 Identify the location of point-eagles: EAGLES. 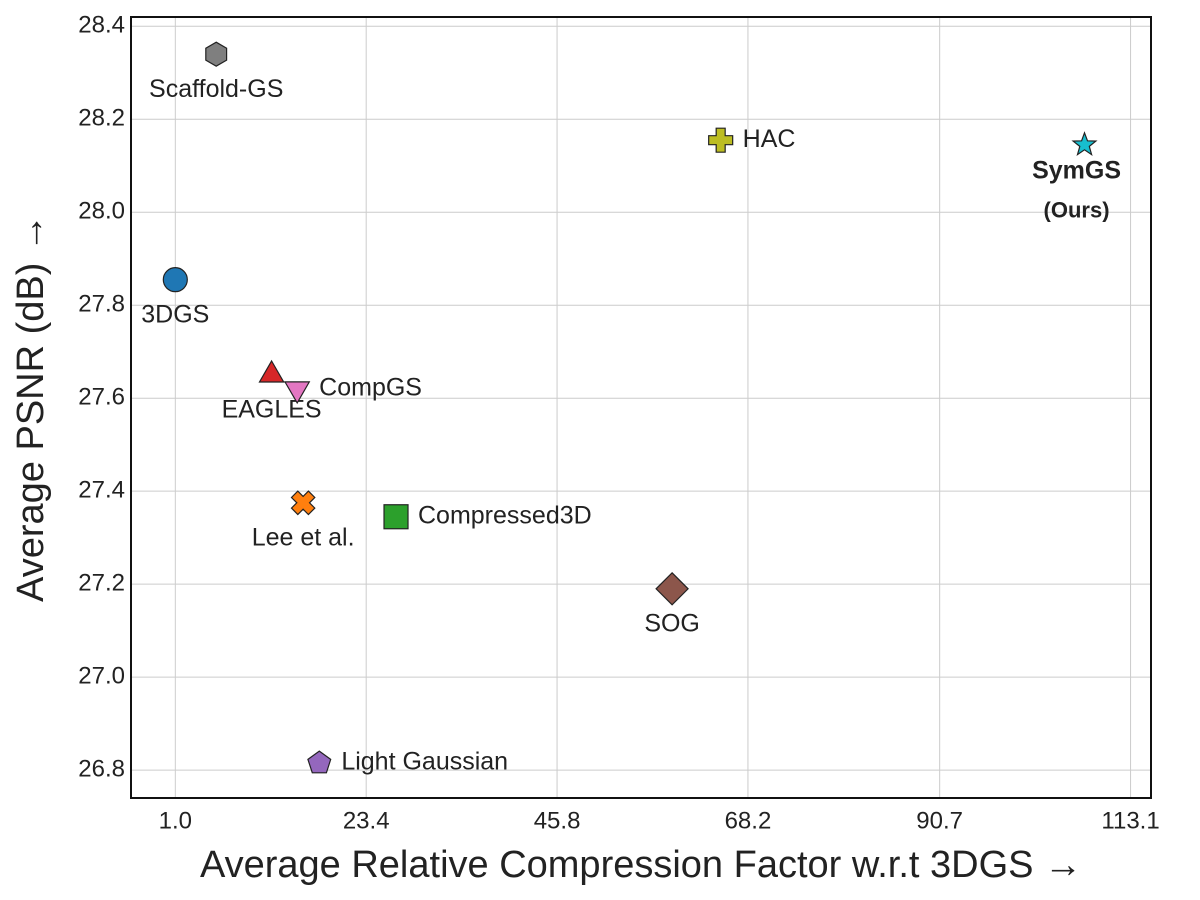
(272, 391).